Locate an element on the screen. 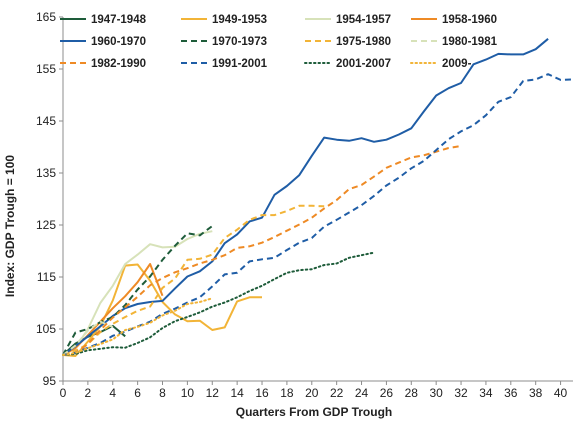 The height and width of the screenshot is (425, 584). legend-label: 1954-1957 is located at coordinates (363, 20).